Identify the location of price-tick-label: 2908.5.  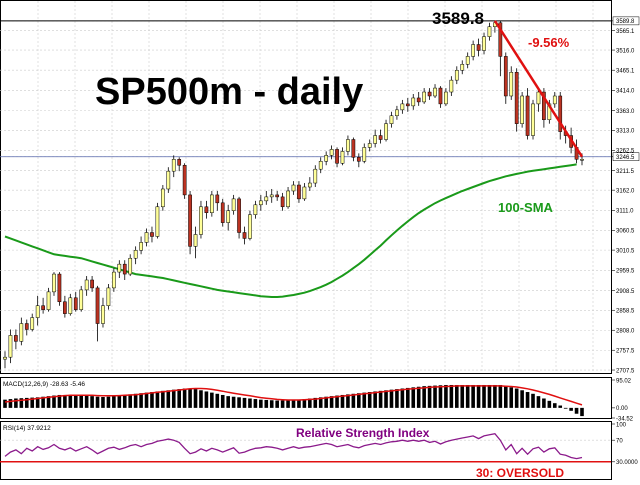
(625, 292).